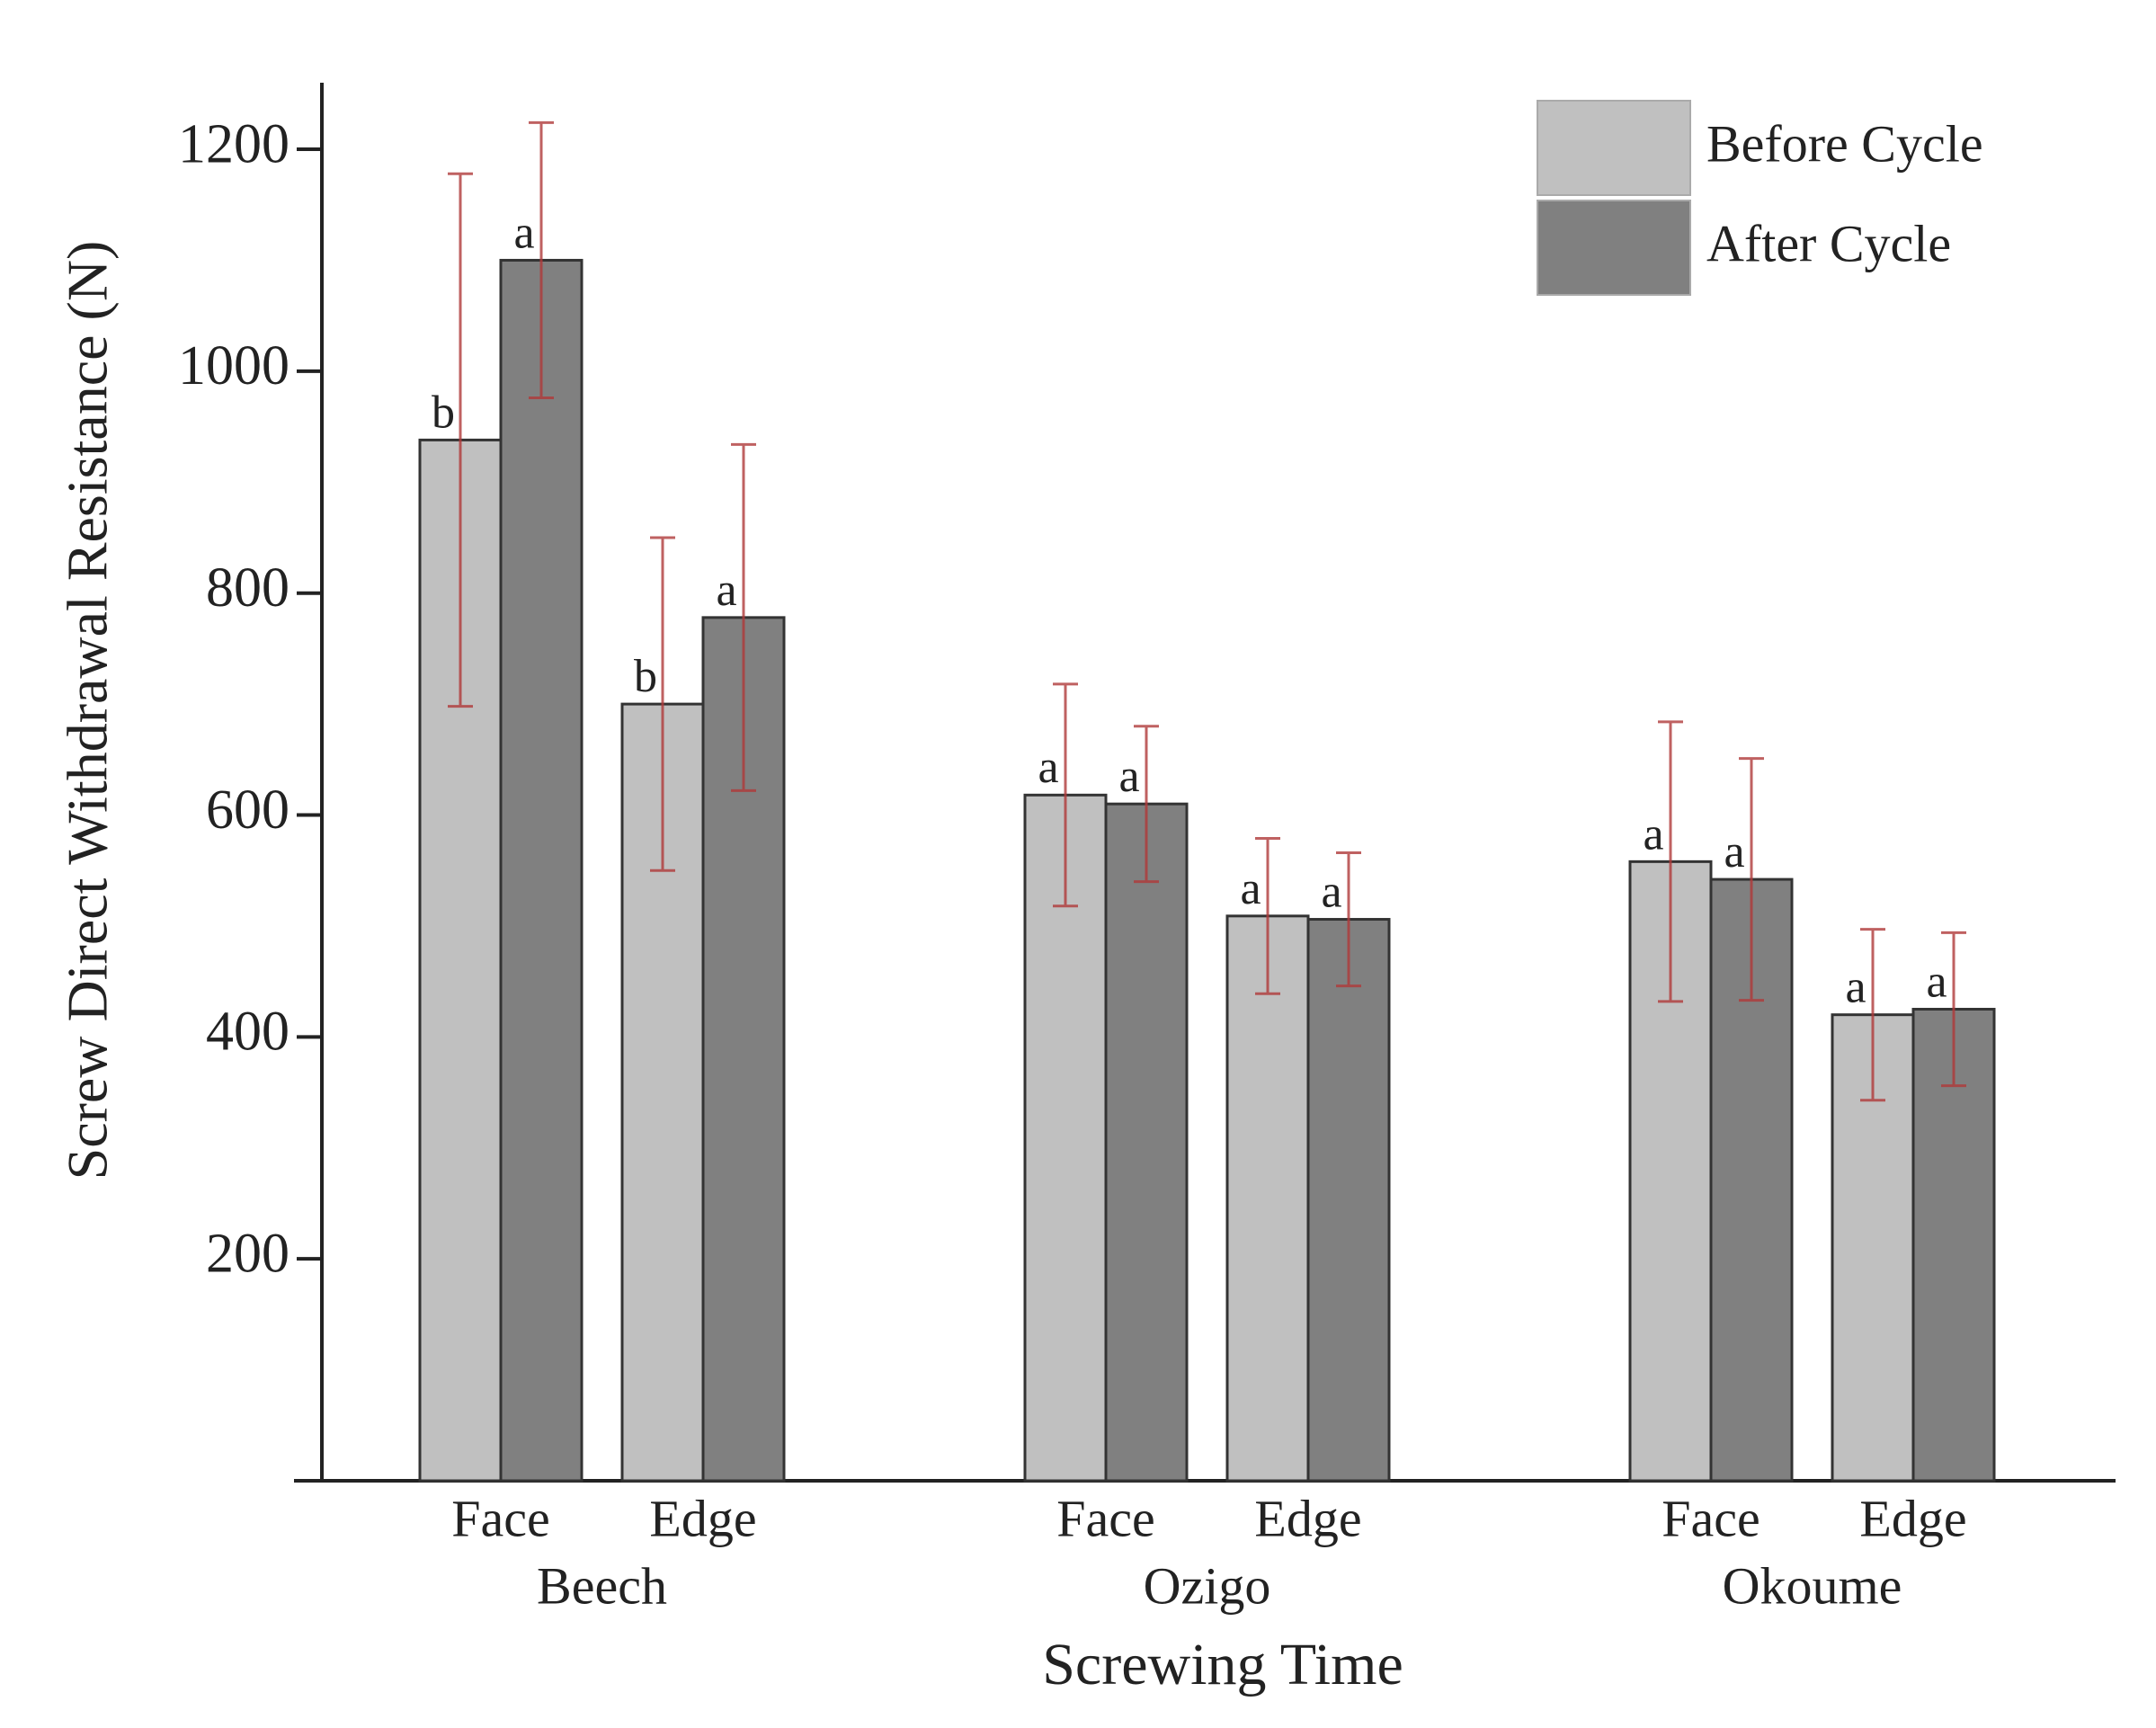 The height and width of the screenshot is (1728, 2156). I want to click on y-tick-label: 600, so click(248, 810).